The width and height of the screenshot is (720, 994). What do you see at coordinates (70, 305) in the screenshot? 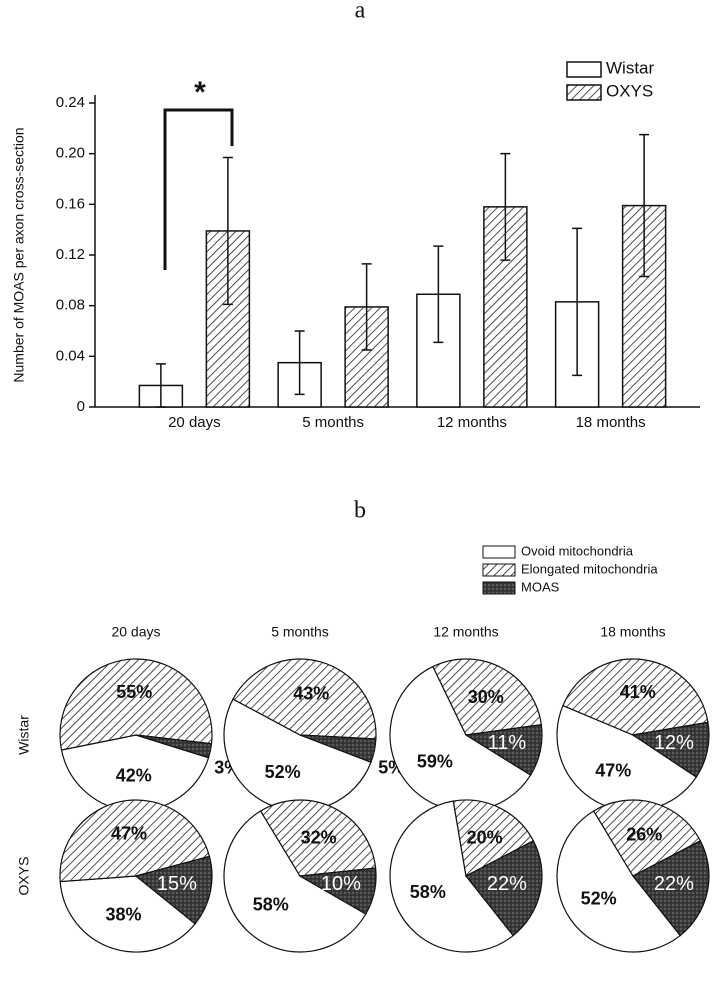
I see `y-tick-label: 0.08` at bounding box center [70, 305].